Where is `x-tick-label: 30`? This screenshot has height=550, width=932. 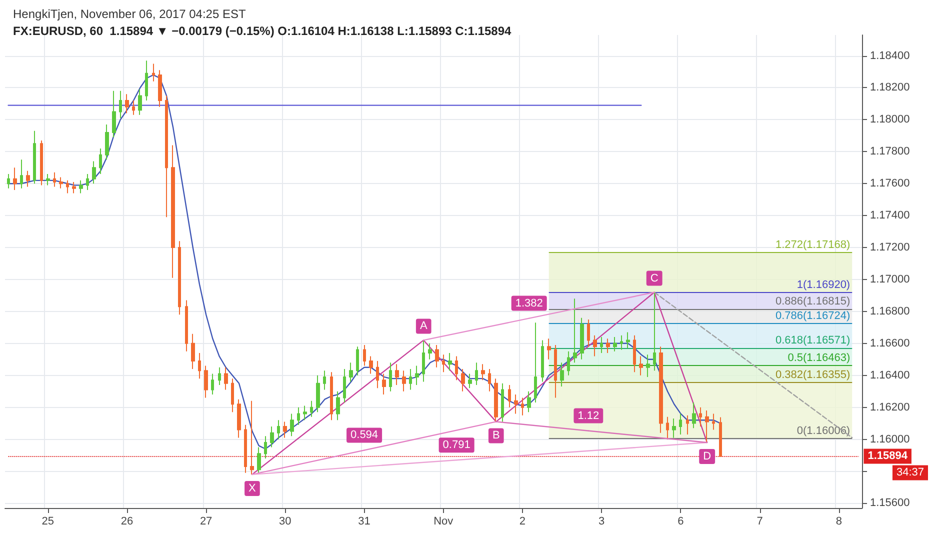 x-tick-label: 30 is located at coordinates (285, 522).